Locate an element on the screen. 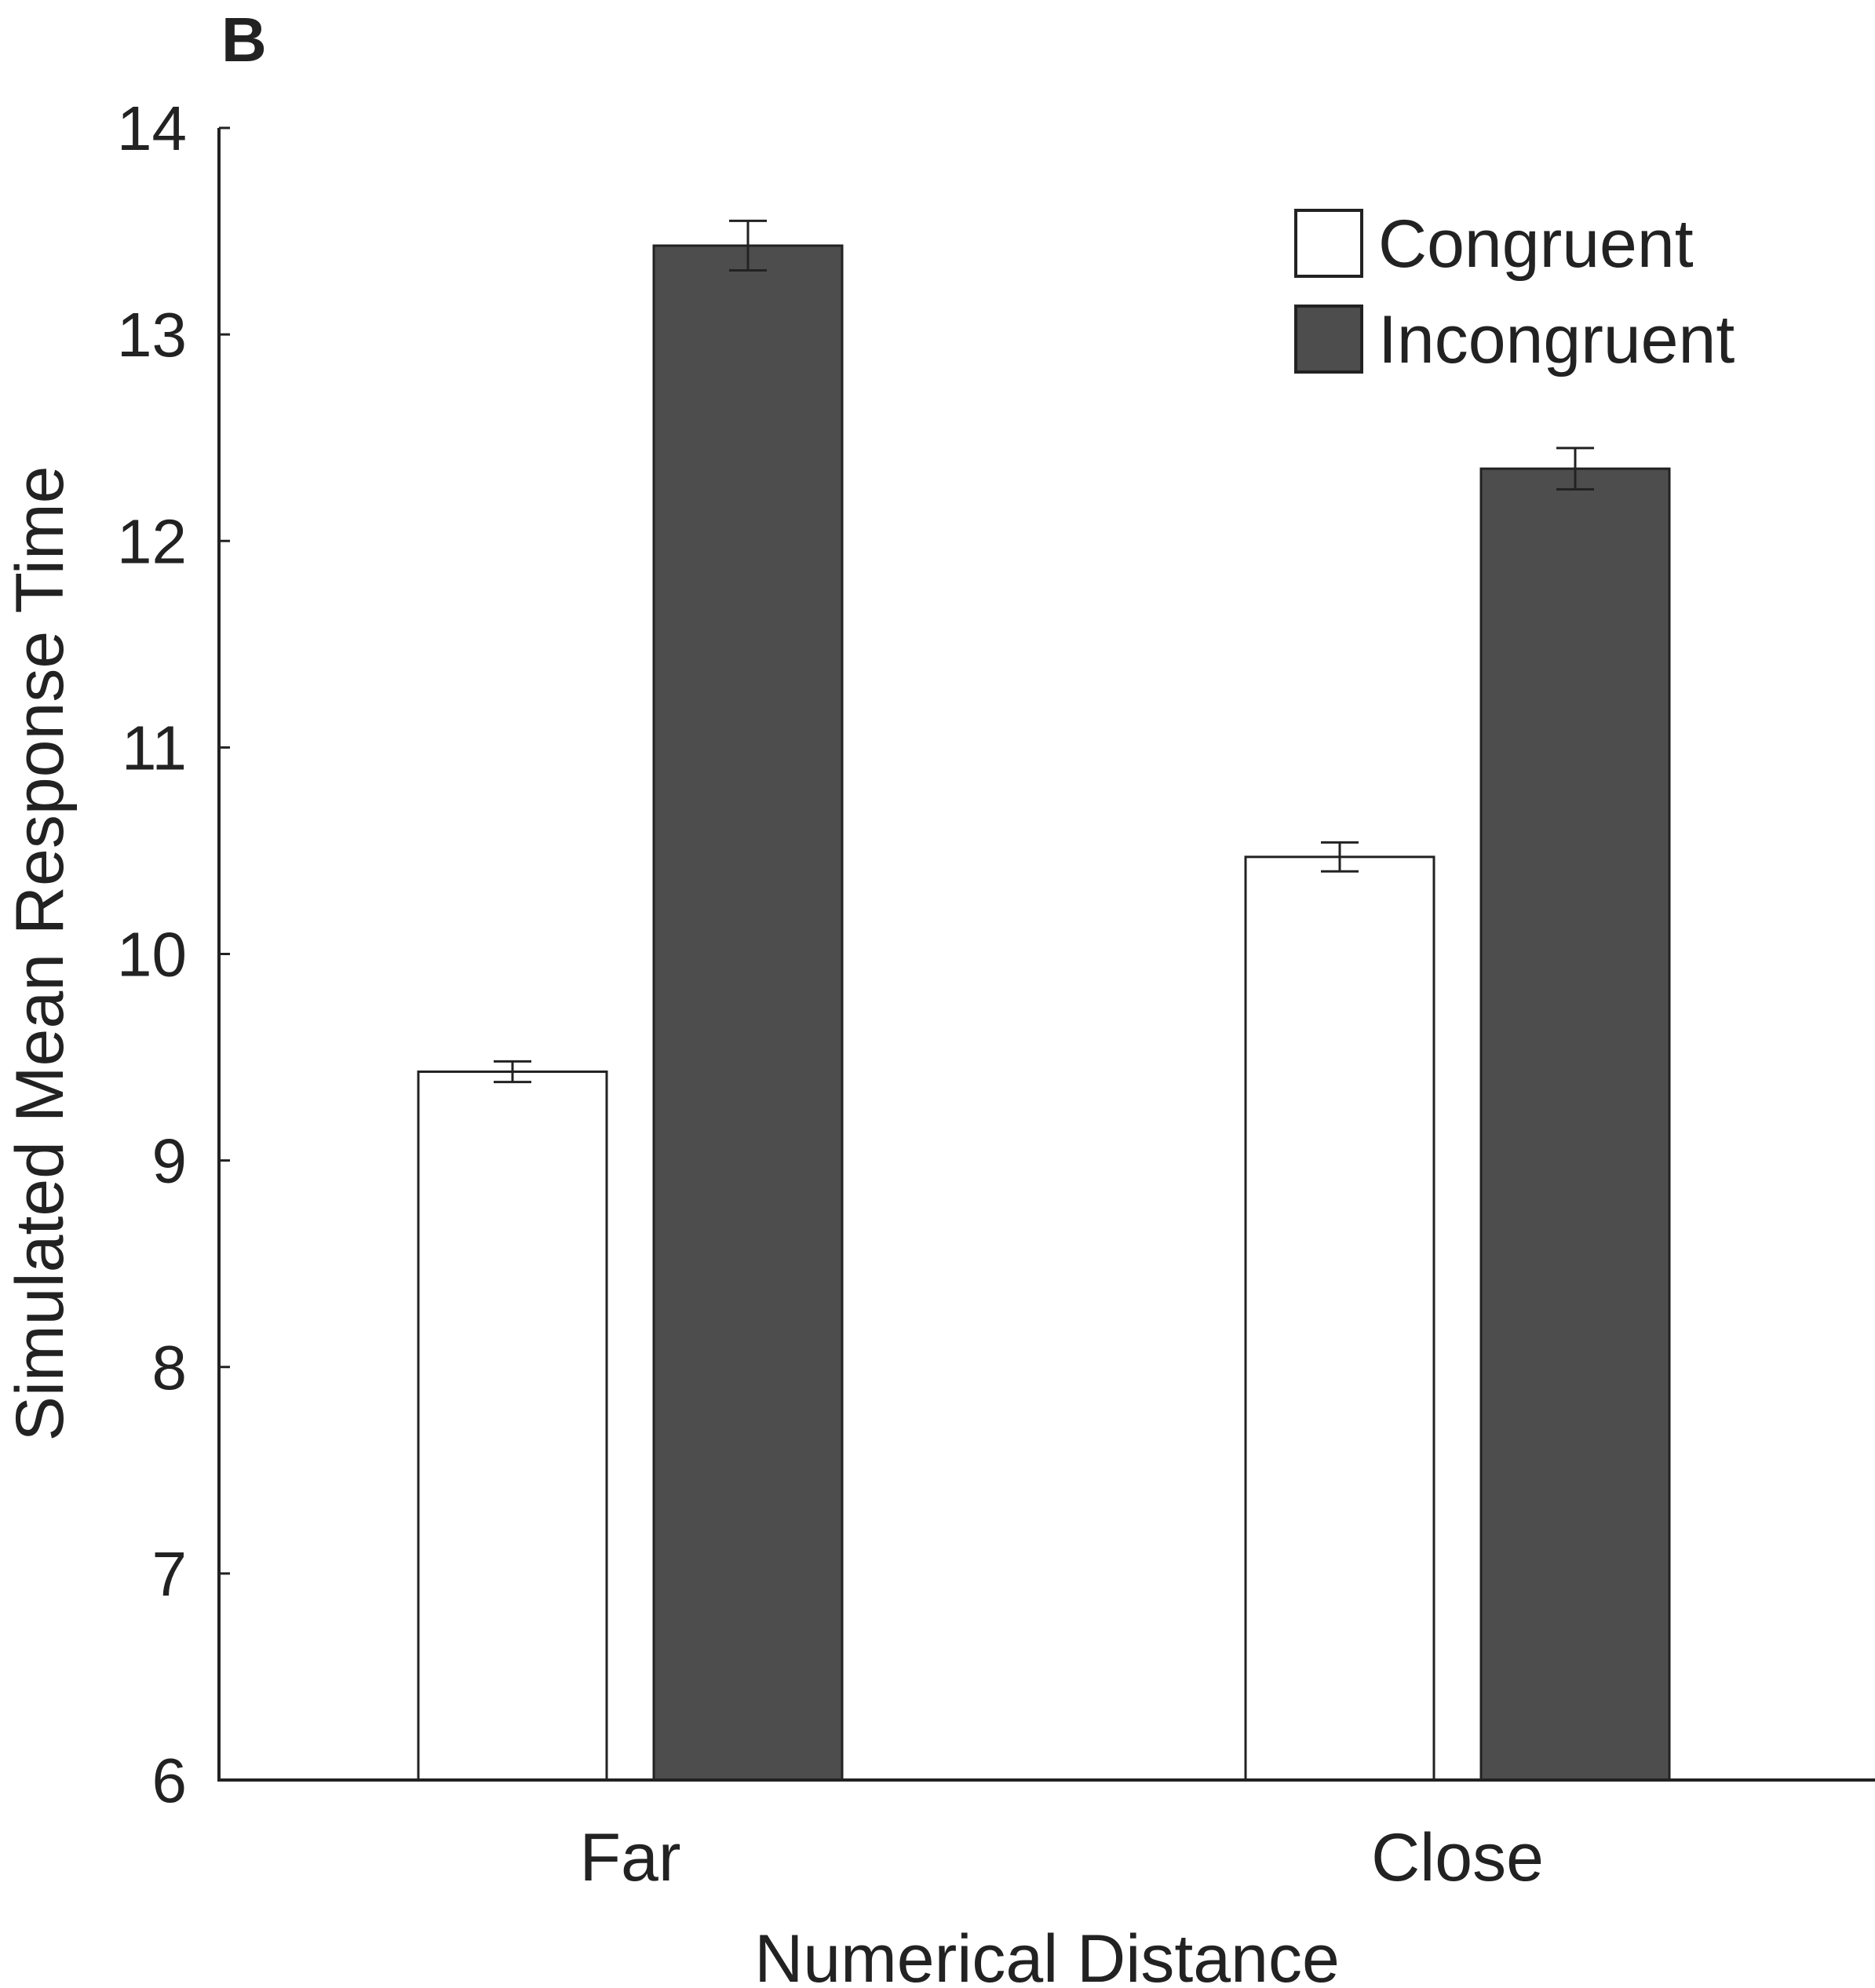 The image size is (1875, 1988). y-tick-label: 12 is located at coordinates (152, 541).